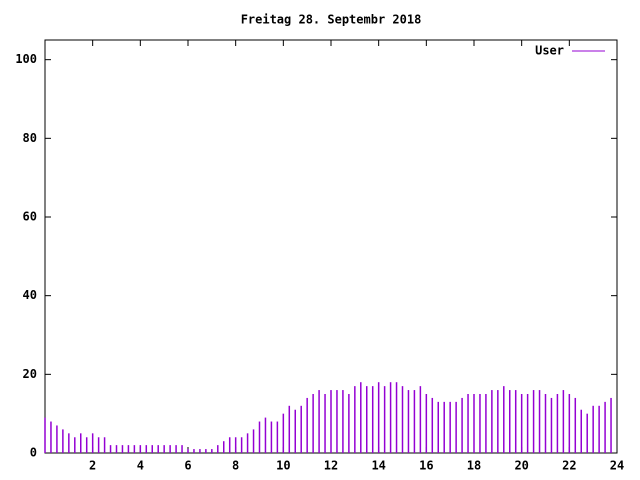 Image resolution: width=640 pixels, height=480 pixels. Describe the element at coordinates (30, 217) in the screenshot. I see `y-tick-label: 60` at that location.